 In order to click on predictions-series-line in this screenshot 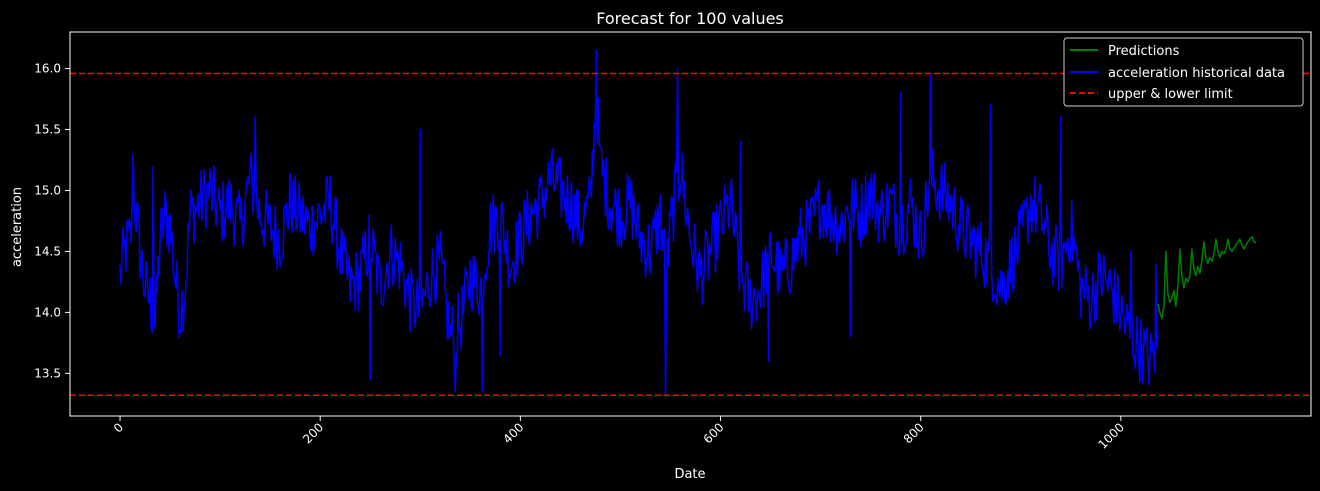, I will do `click(1207, 278)`.